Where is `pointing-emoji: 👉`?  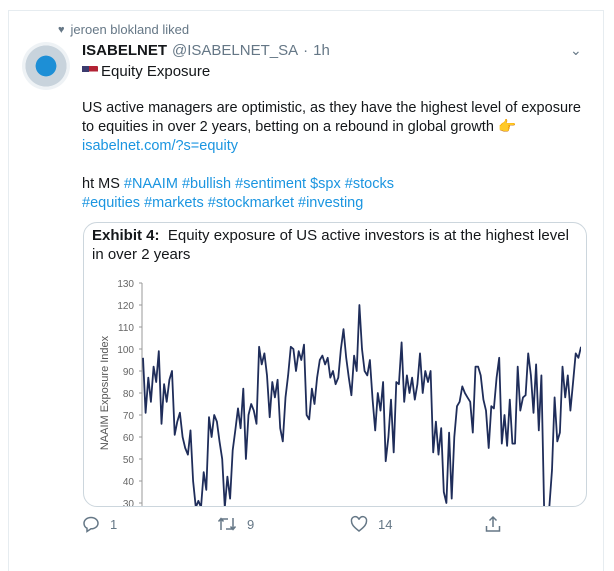 pointing-emoji: 👉 is located at coordinates (506, 127).